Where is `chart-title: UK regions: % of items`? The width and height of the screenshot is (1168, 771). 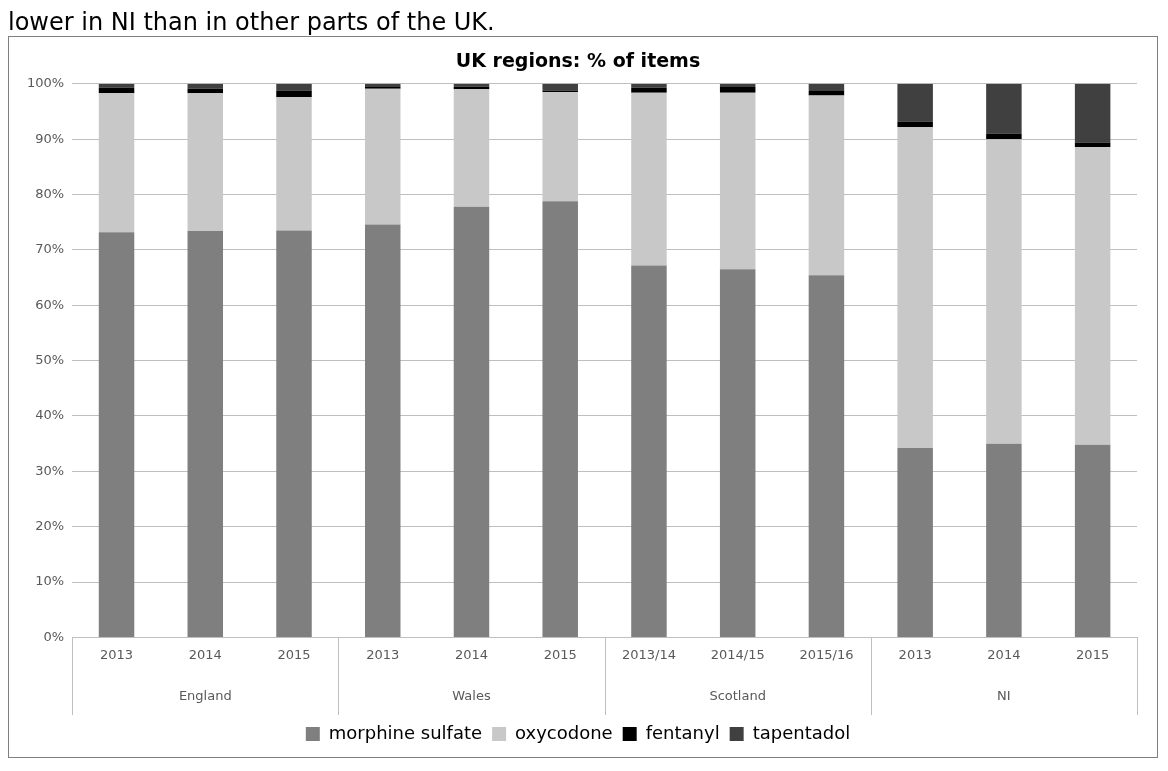 chart-title: UK regions: % of items is located at coordinates (578, 60).